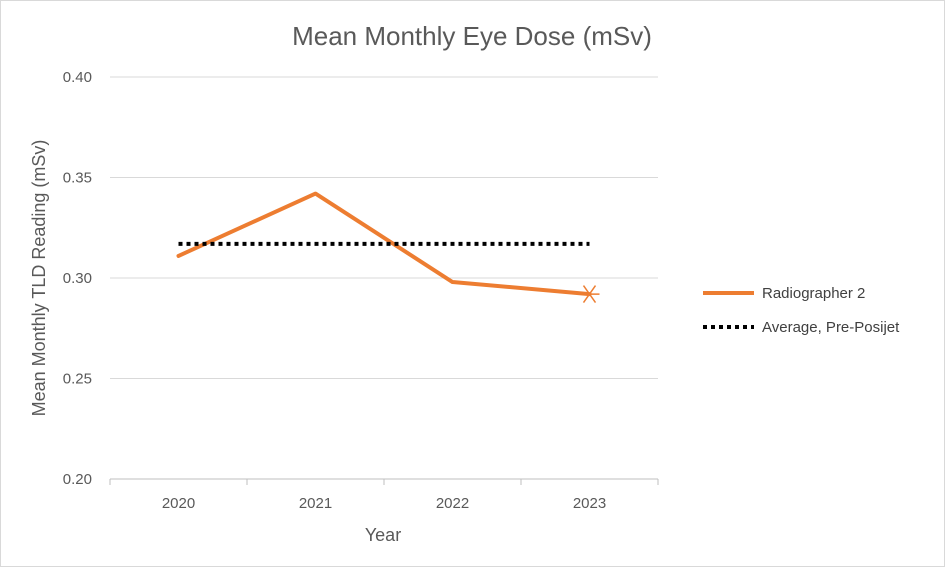 This screenshot has width=945, height=567. What do you see at coordinates (77, 479) in the screenshot?
I see `y-tick-label: 0.20` at bounding box center [77, 479].